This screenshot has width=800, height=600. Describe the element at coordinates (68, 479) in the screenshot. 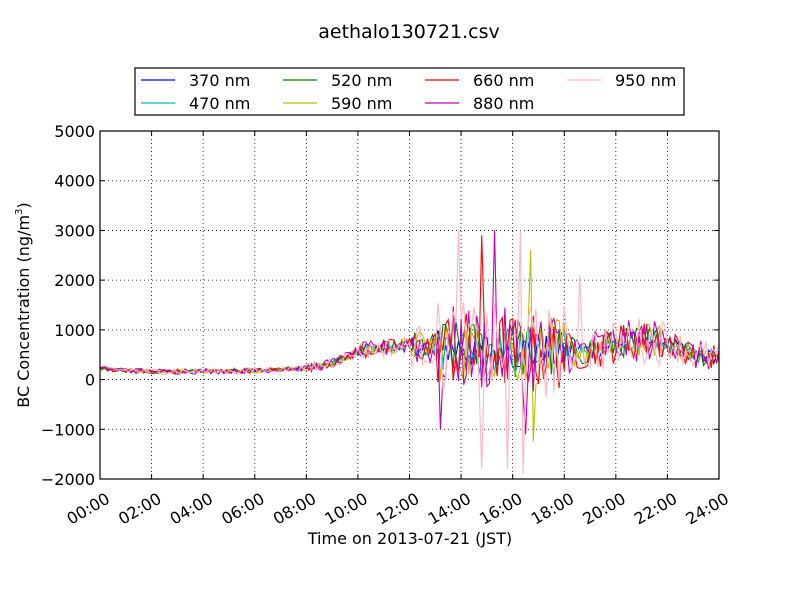

I see `y-tick-label: −2000` at that location.